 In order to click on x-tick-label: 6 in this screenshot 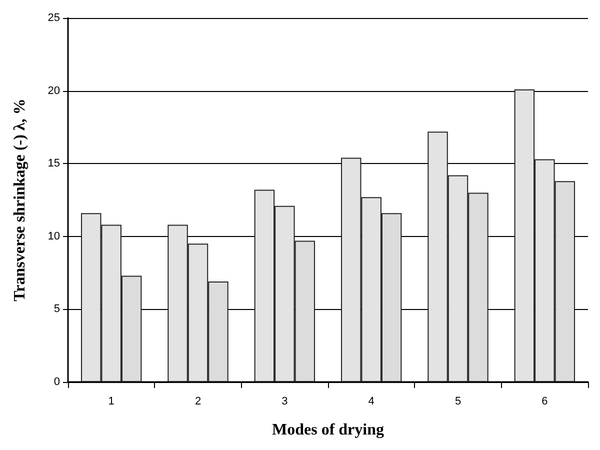, I will do `click(545, 402)`.